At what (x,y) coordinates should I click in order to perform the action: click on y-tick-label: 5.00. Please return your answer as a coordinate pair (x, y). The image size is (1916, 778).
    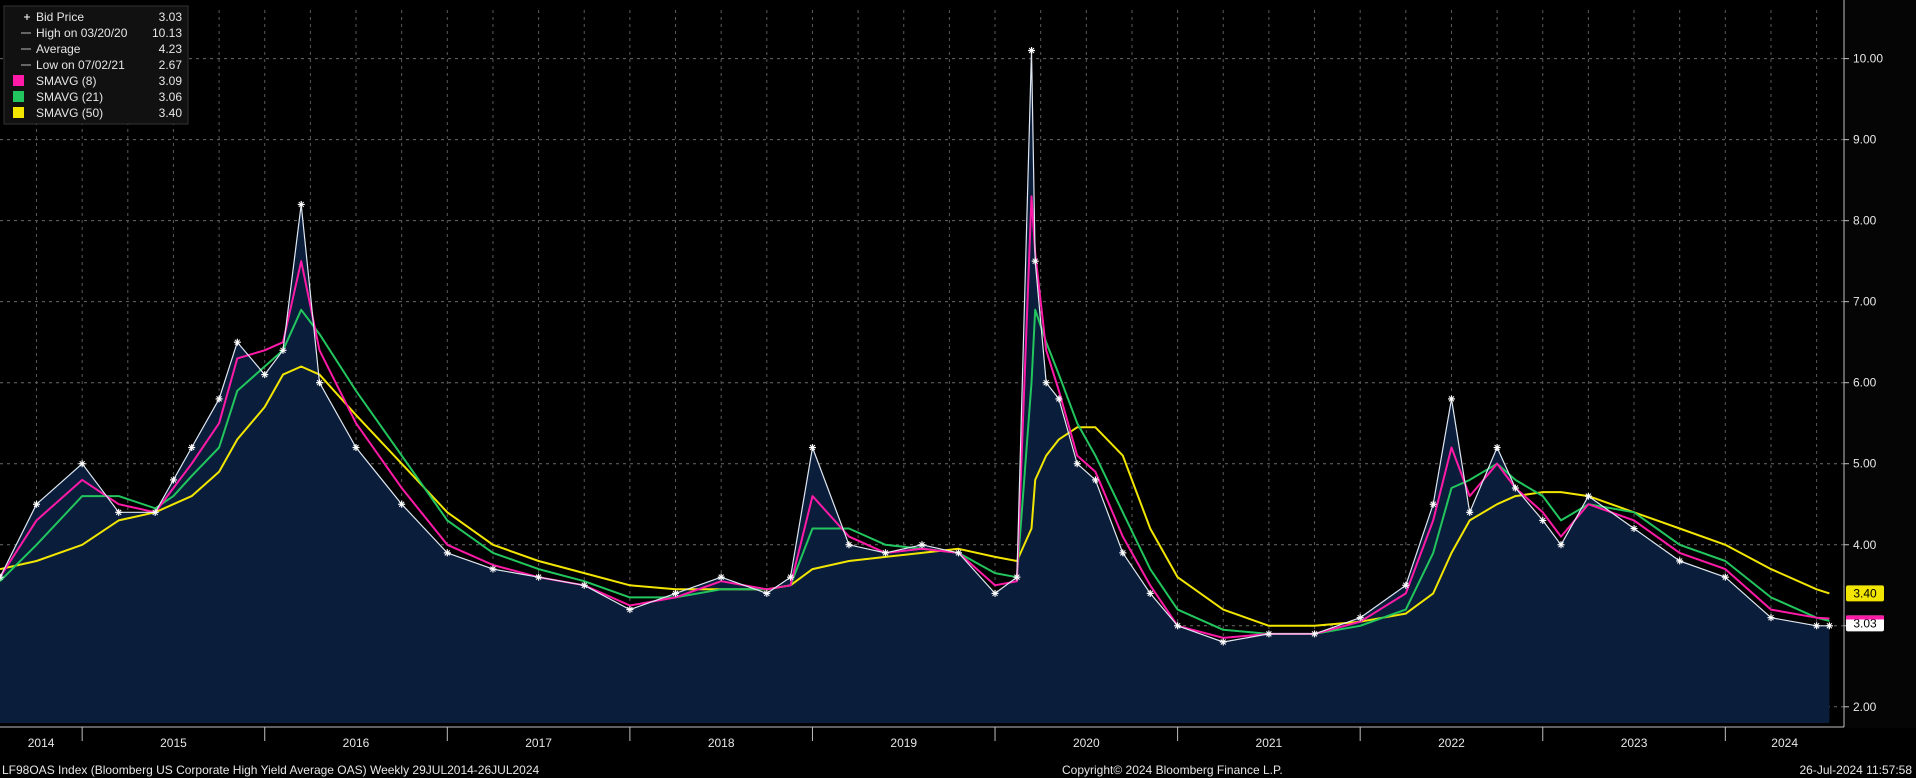
    Looking at the image, I should click on (1865, 464).